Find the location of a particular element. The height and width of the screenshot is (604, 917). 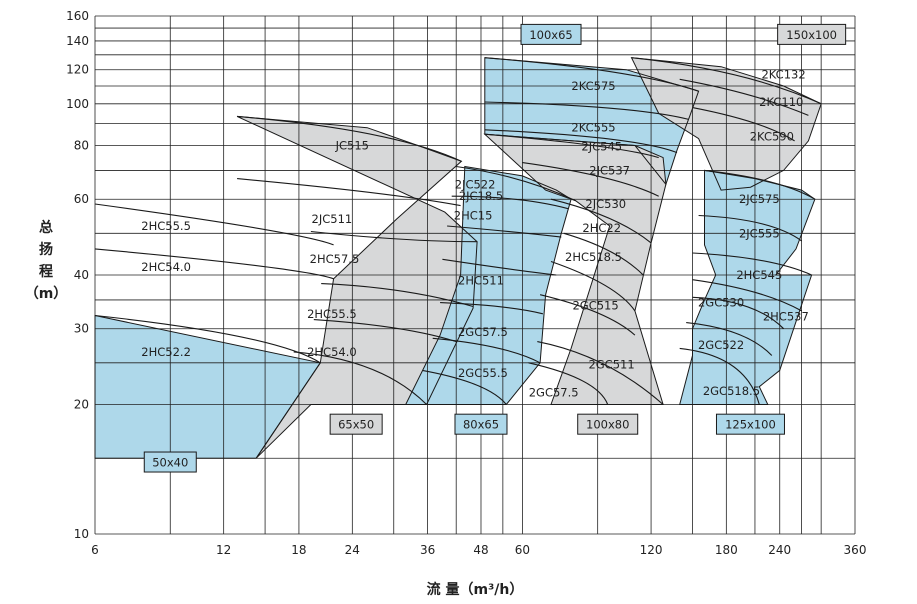

size-box-100x80 is located at coordinates (608, 424).